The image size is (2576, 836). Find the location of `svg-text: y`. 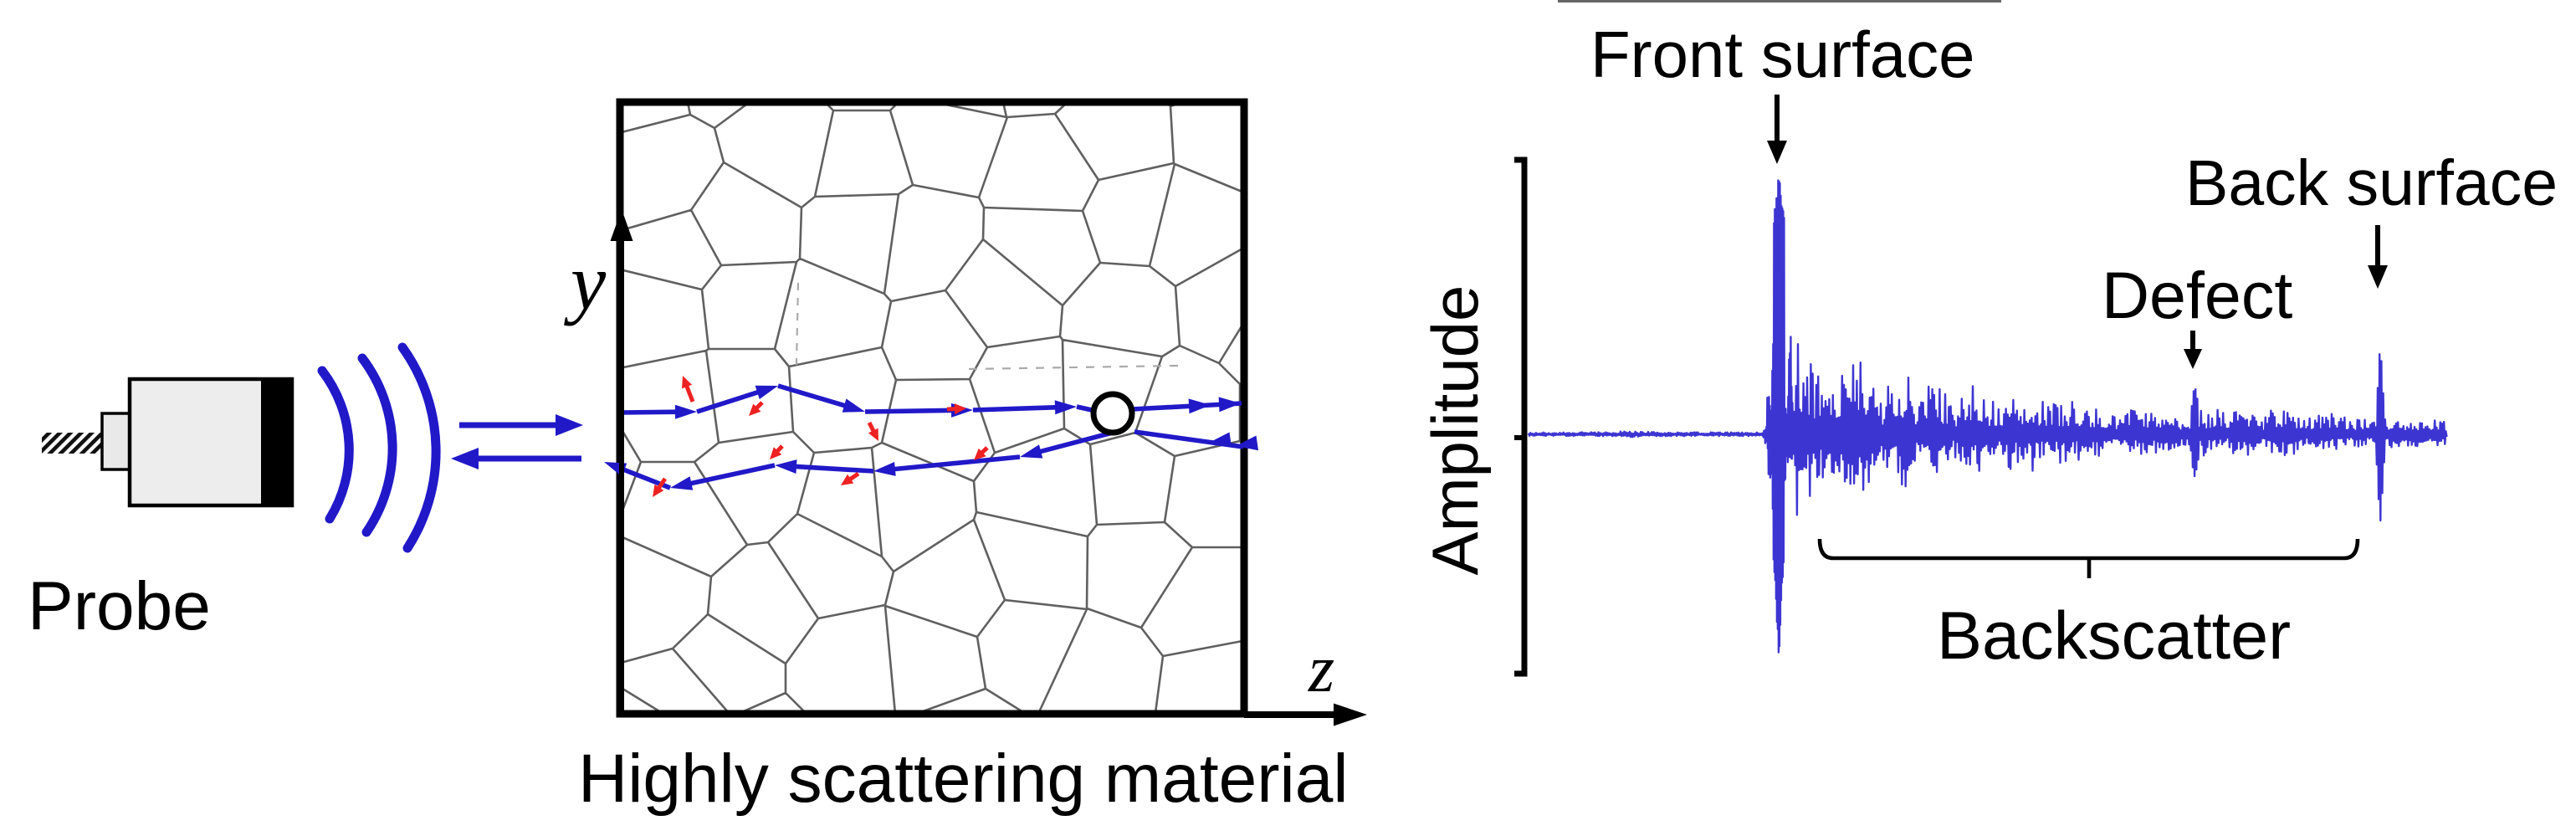

svg-text: y is located at coordinates (585, 282).